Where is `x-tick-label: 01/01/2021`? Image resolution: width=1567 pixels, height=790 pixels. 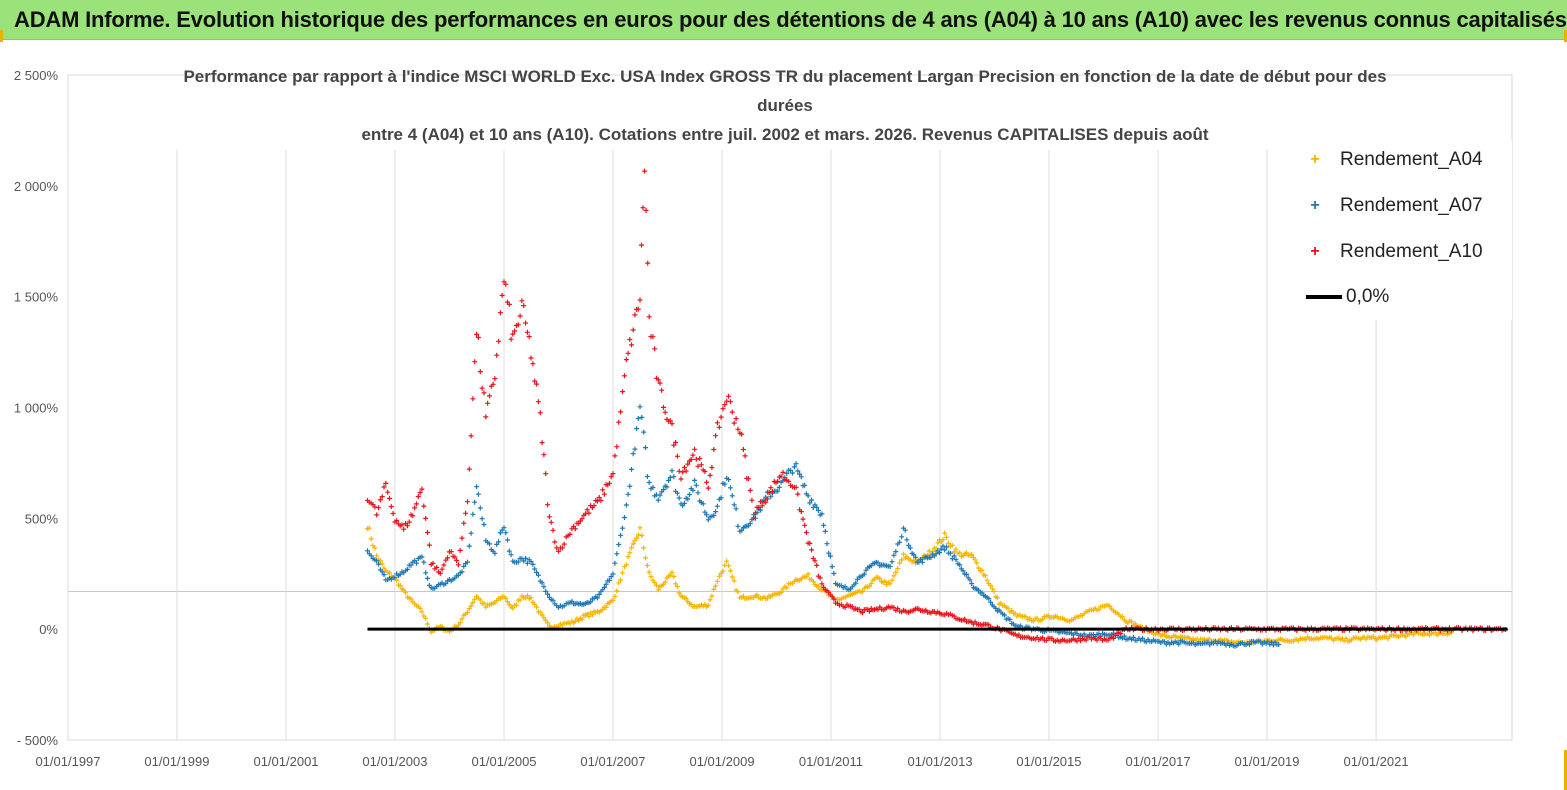 x-tick-label: 01/01/2021 is located at coordinates (1376, 761).